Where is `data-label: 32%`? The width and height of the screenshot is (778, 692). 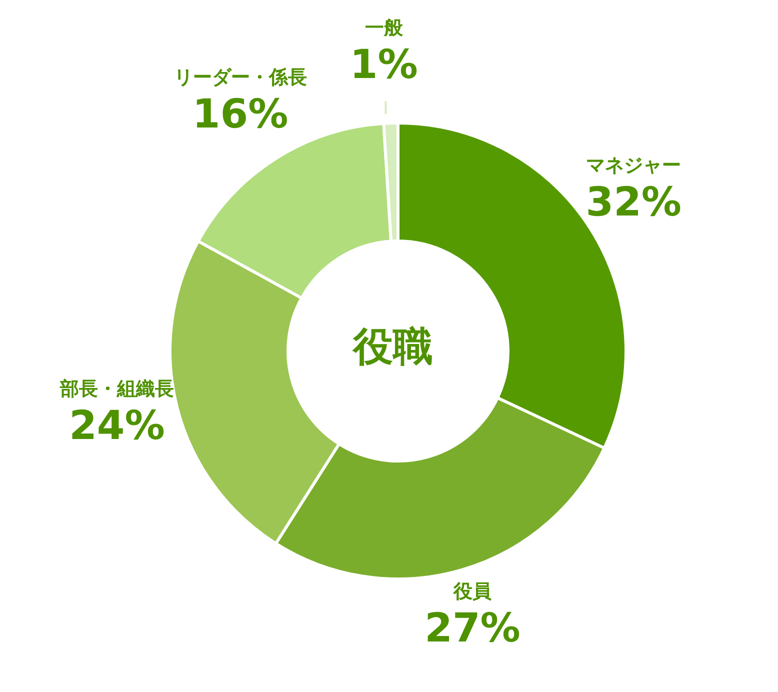 data-label: 32% is located at coordinates (634, 202).